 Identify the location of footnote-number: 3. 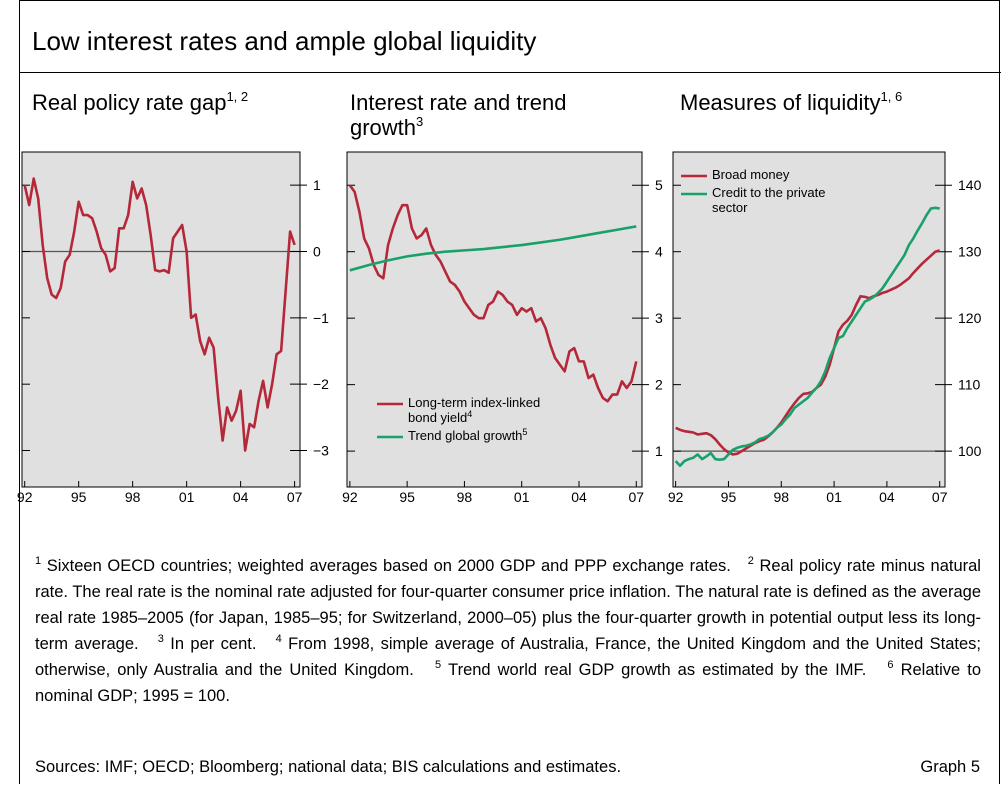
(160, 639).